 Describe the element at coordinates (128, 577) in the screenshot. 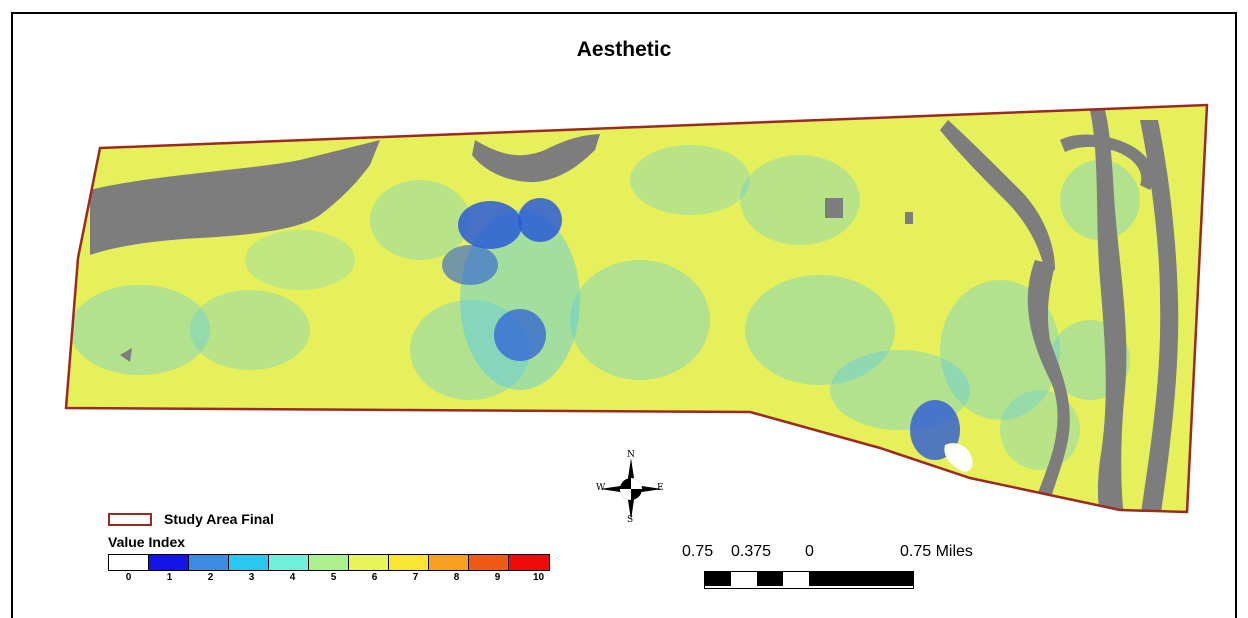

I see `ramp-label-0: 0` at that location.